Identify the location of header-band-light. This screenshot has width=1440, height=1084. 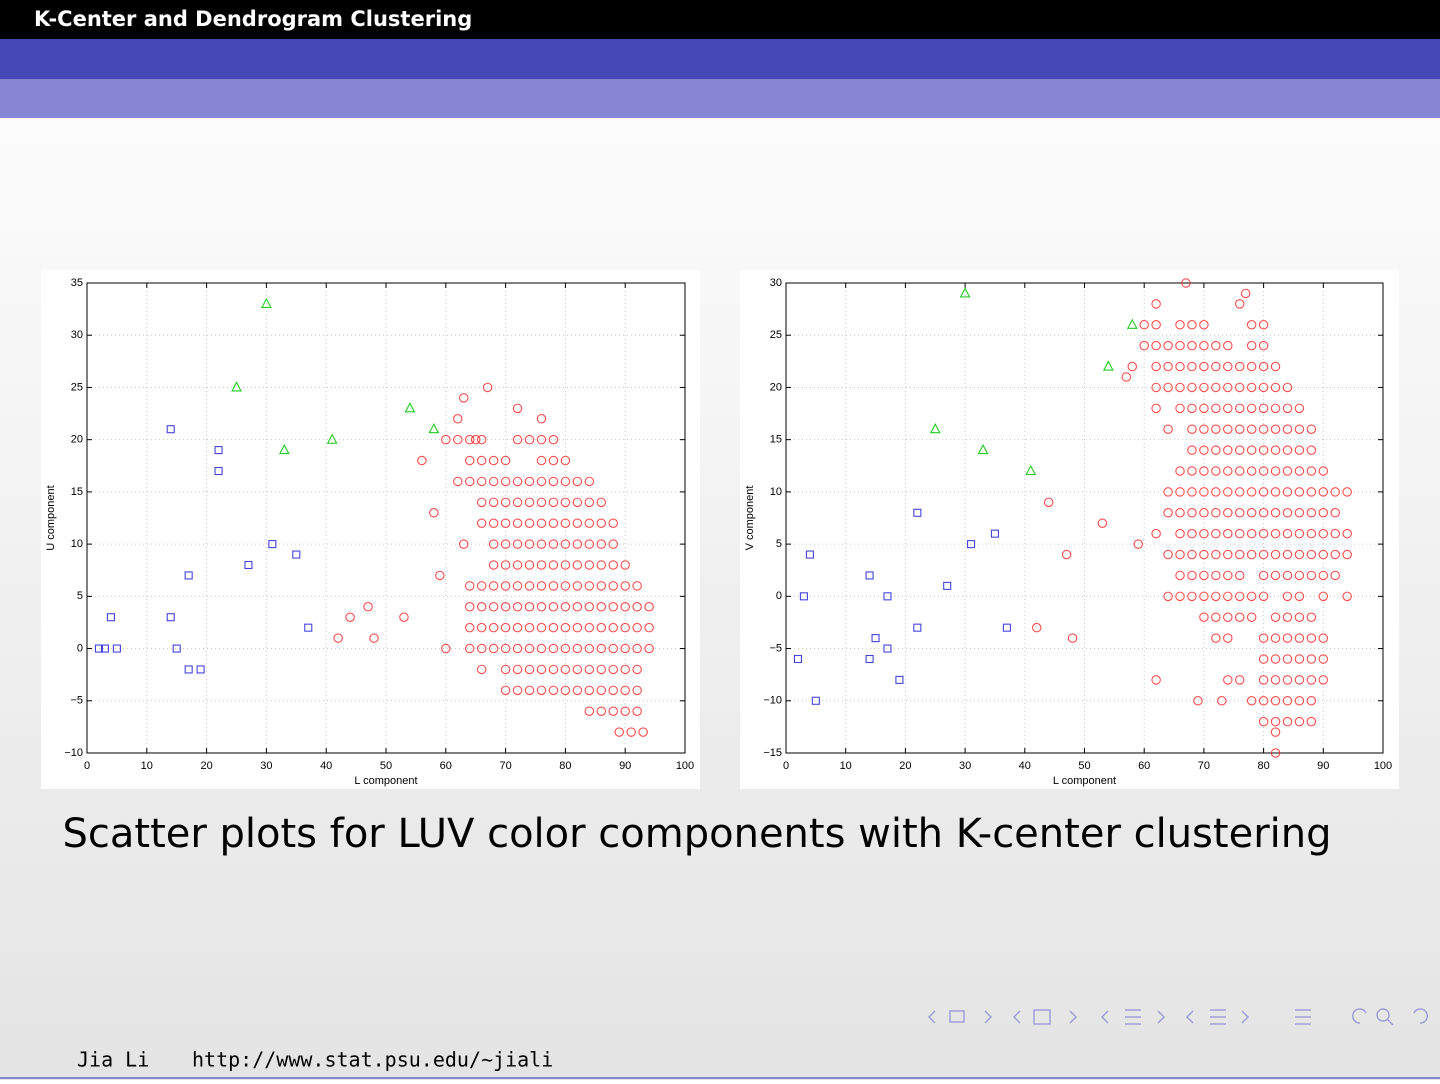
(720, 98).